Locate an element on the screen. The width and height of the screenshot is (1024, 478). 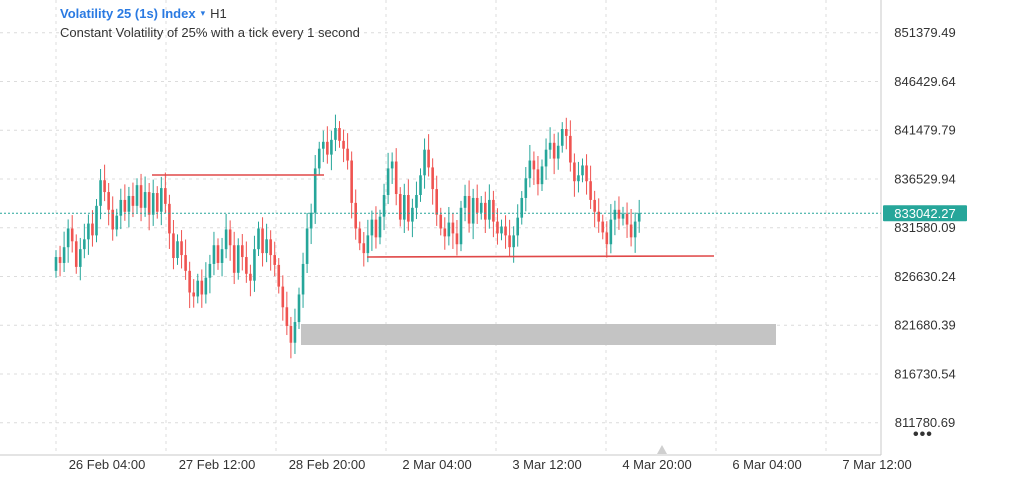
more-options-icon: ••• is located at coordinates (923, 434).